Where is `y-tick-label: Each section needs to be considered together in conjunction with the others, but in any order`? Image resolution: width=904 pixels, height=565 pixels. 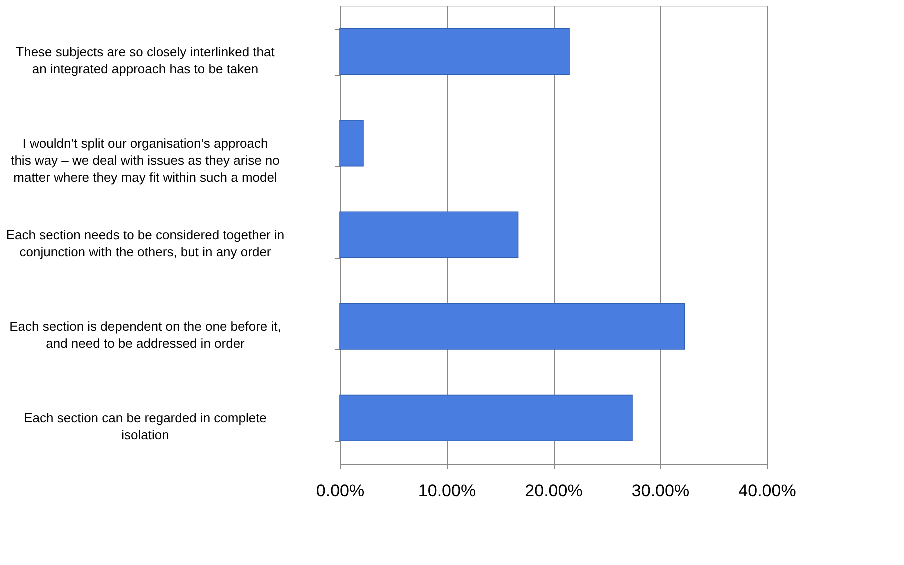
y-tick-label: Each section needs to be considered together in conjunction with the others, but in any order is located at coordinates (145, 244).